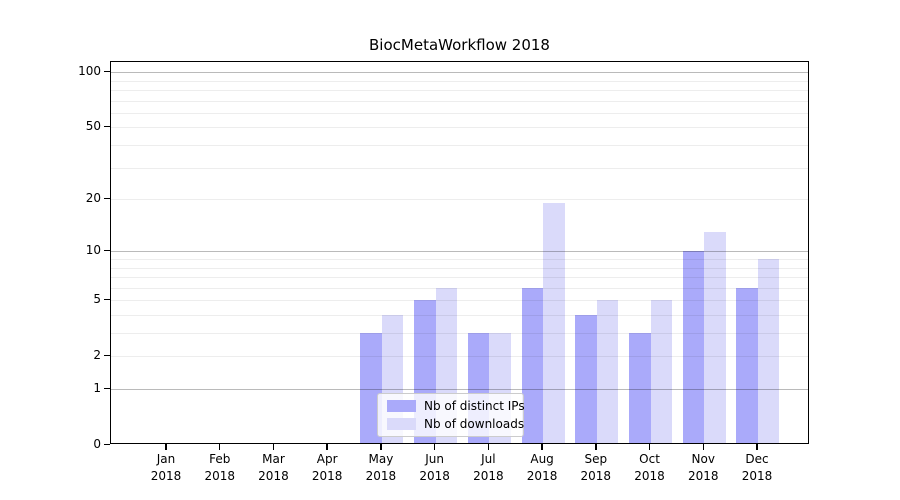 This screenshot has width=900, height=500. Describe the element at coordinates (488, 447) in the screenshot. I see `x-tick-mark-jul` at that location.